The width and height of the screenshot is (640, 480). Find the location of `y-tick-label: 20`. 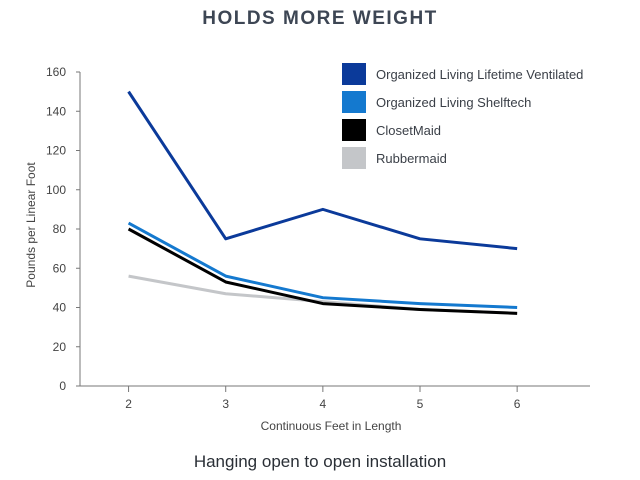

y-tick-label: 20 is located at coordinates (60, 347).